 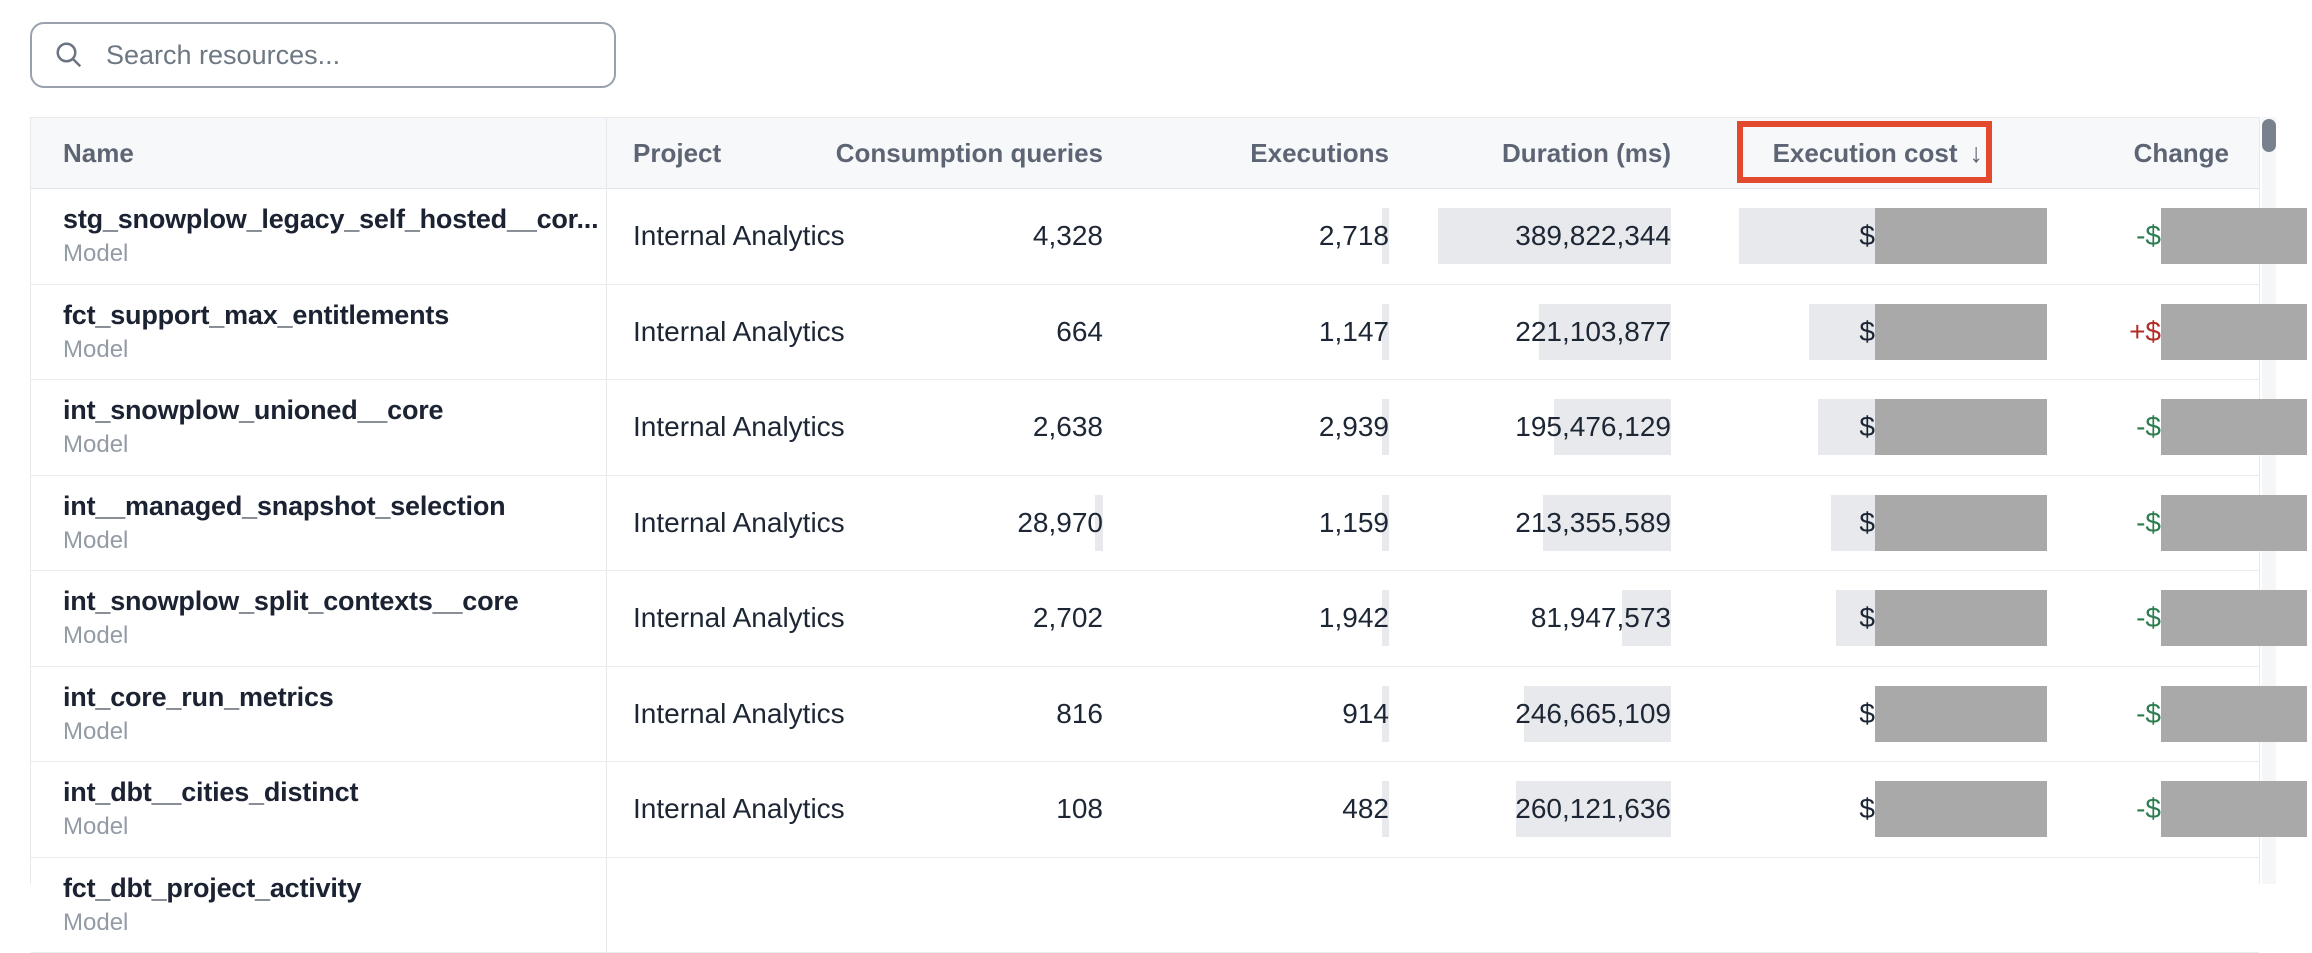 I want to click on cell-value: 260,121,636, so click(x=1593, y=809).